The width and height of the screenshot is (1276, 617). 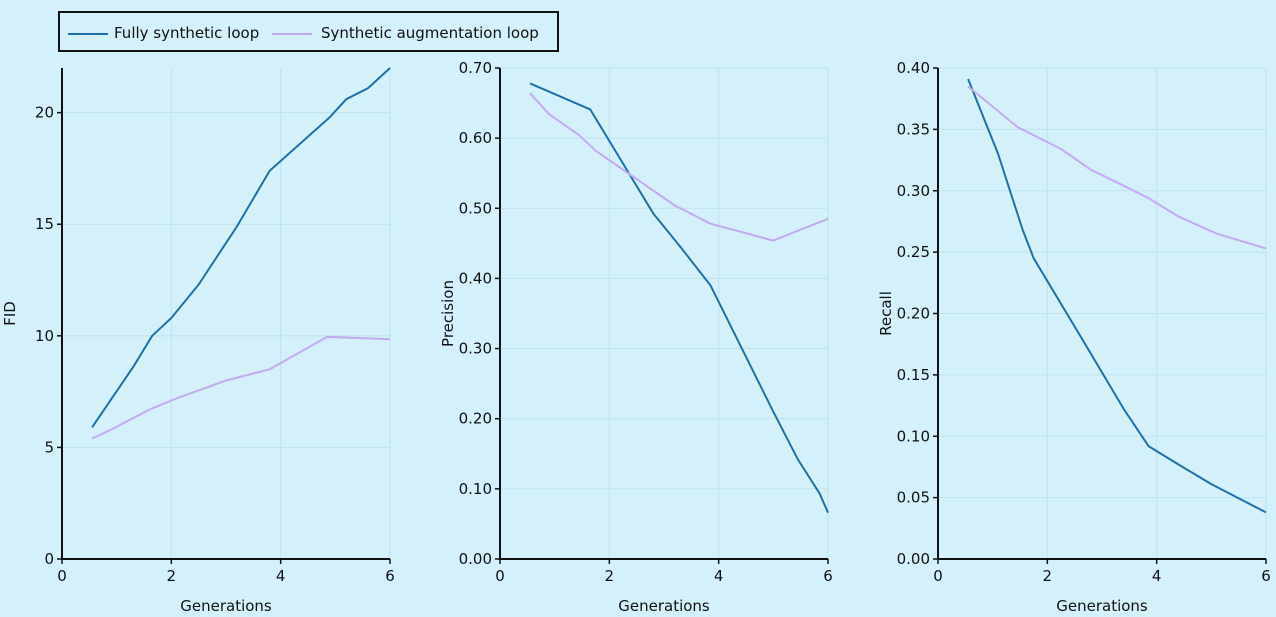 I want to click on chart1-y-tick-label: 15, so click(x=44, y=224).